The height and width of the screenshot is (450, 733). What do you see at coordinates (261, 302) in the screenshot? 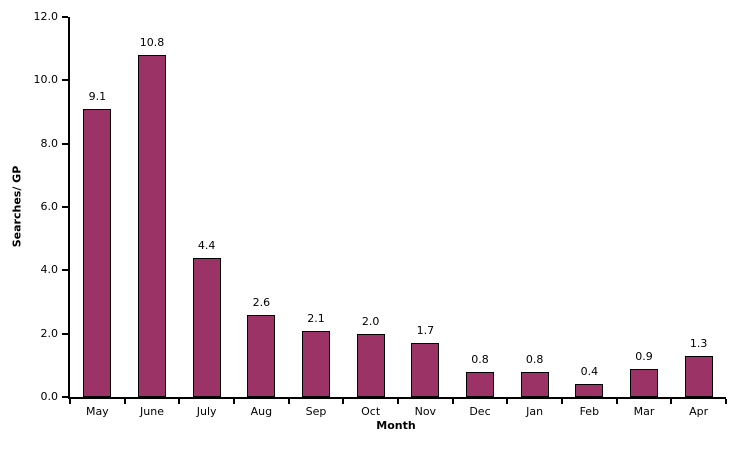
I see `bar-value-label: 2.6` at bounding box center [261, 302].